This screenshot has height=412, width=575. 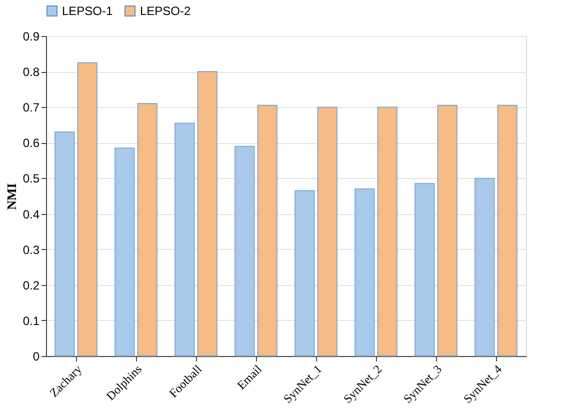 I want to click on y-tick-label: 0.1, so click(x=31, y=321).